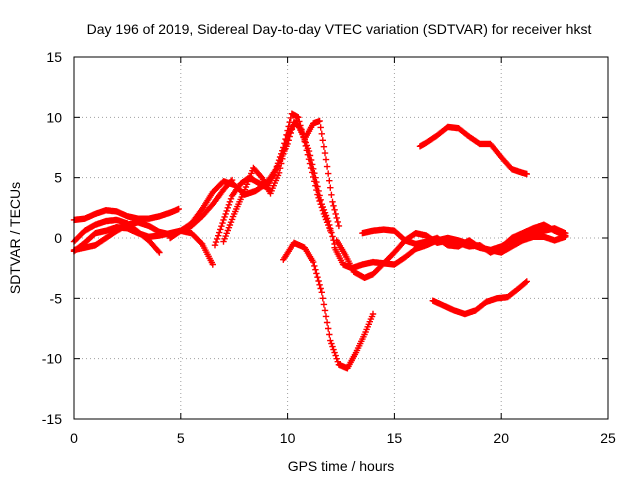 This screenshot has width=640, height=480. What do you see at coordinates (15, 238) in the screenshot?
I see `y-axis-label: SDTVAR / TECUs` at bounding box center [15, 238].